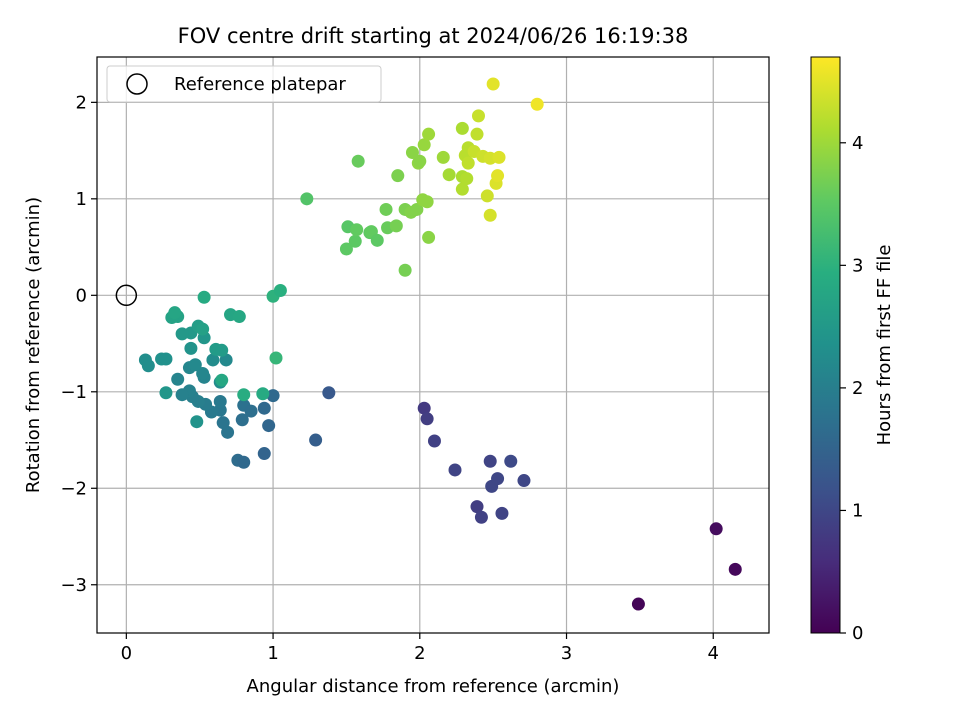  What do you see at coordinates (857, 510) in the screenshot?
I see `colorbar-tick-label: 1` at bounding box center [857, 510].